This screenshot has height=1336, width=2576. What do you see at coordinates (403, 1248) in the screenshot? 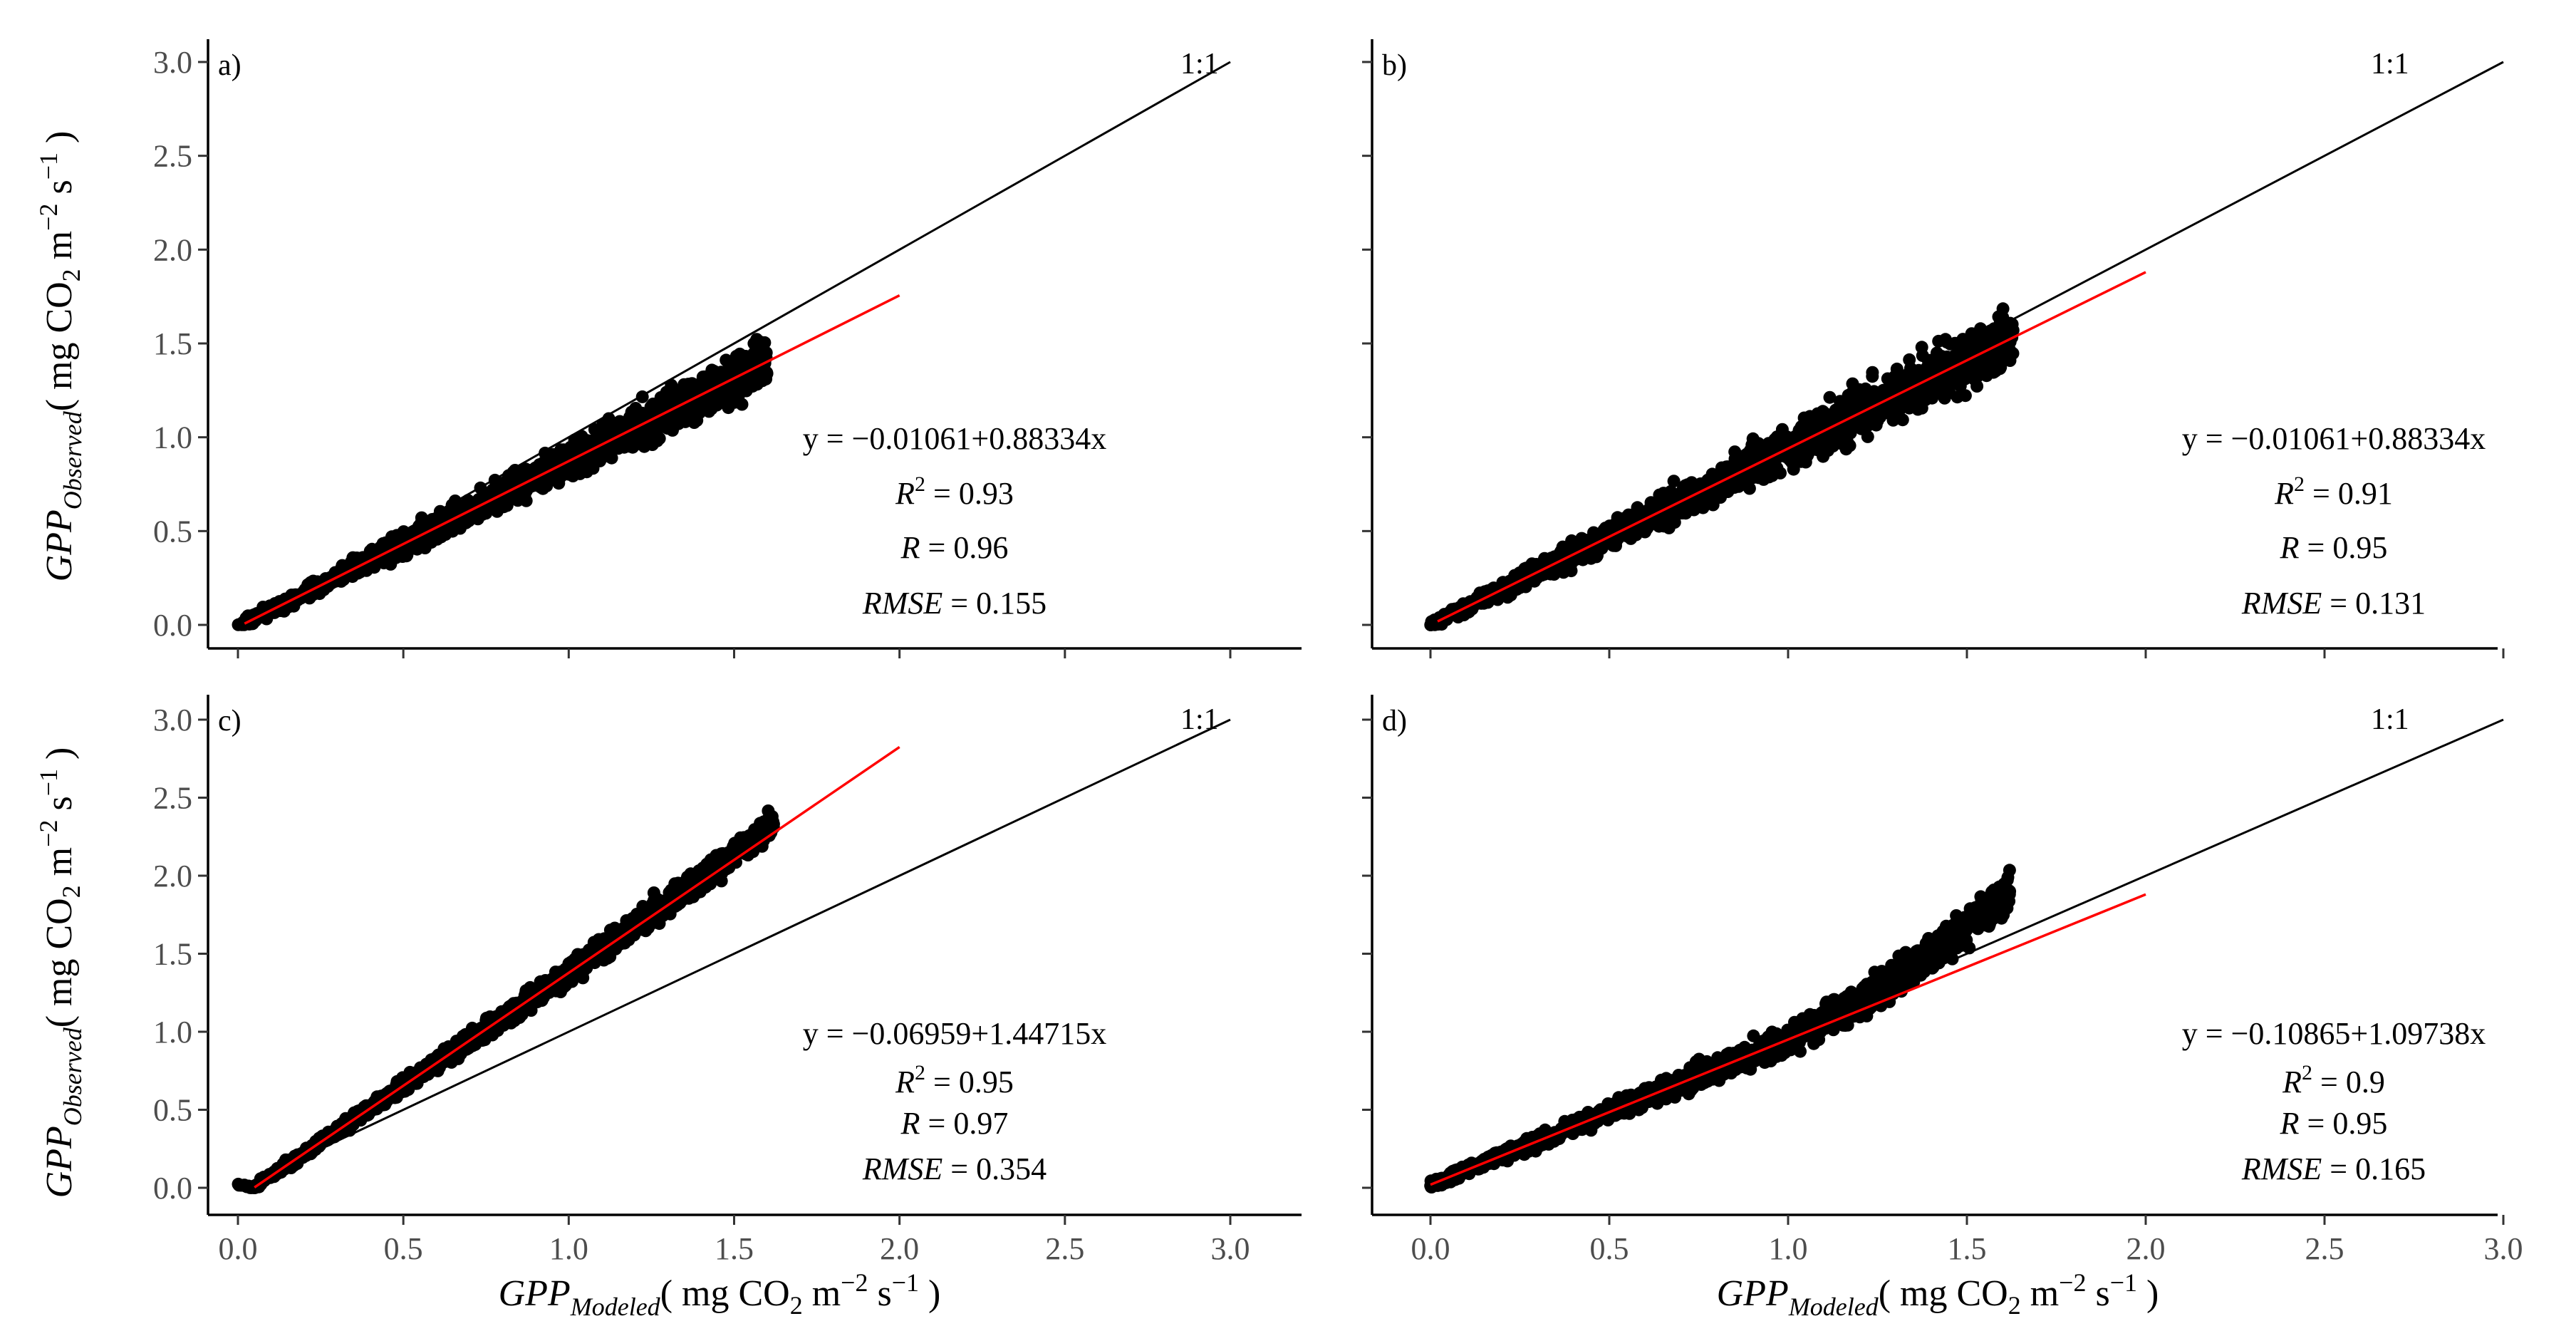
I see `x-tick-label: 0.5` at bounding box center [403, 1248].